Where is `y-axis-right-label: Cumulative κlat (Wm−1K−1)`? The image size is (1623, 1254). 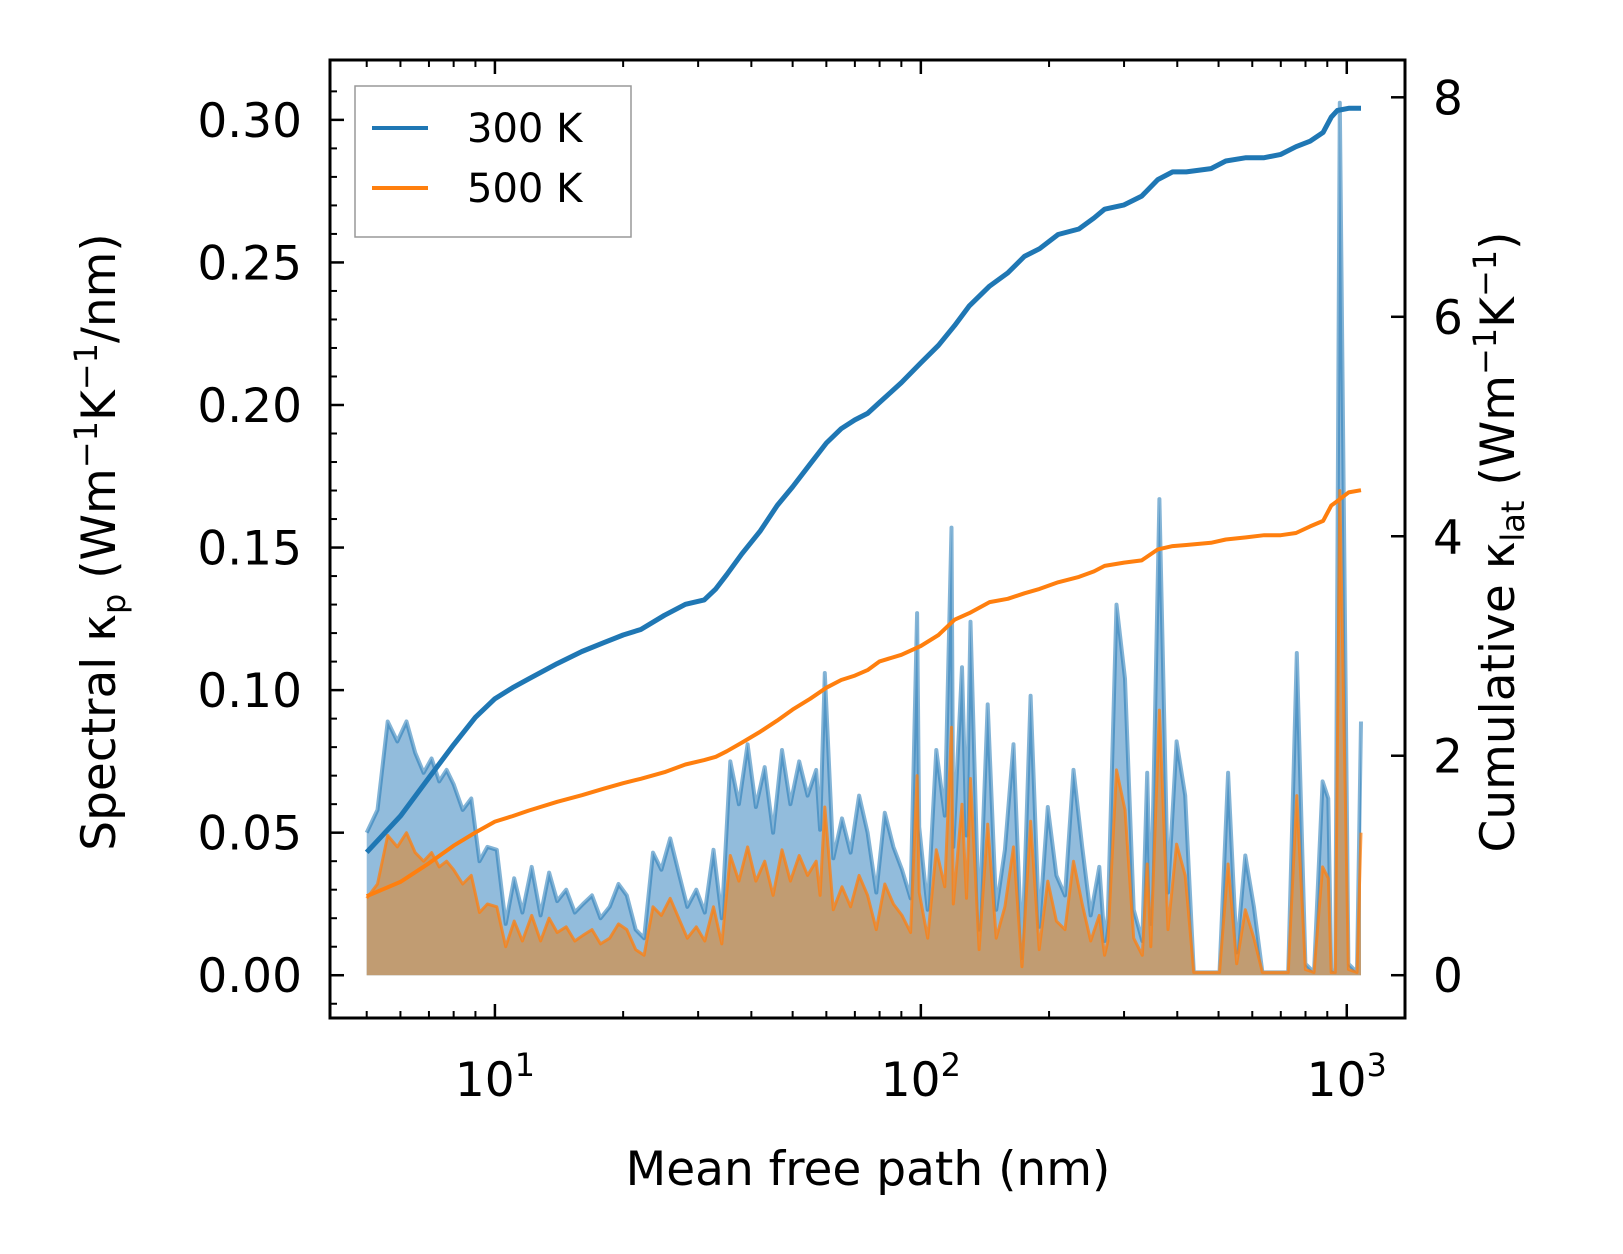 y-axis-right-label: Cumulative κlat (Wm−1K−1) is located at coordinates (1499, 541).